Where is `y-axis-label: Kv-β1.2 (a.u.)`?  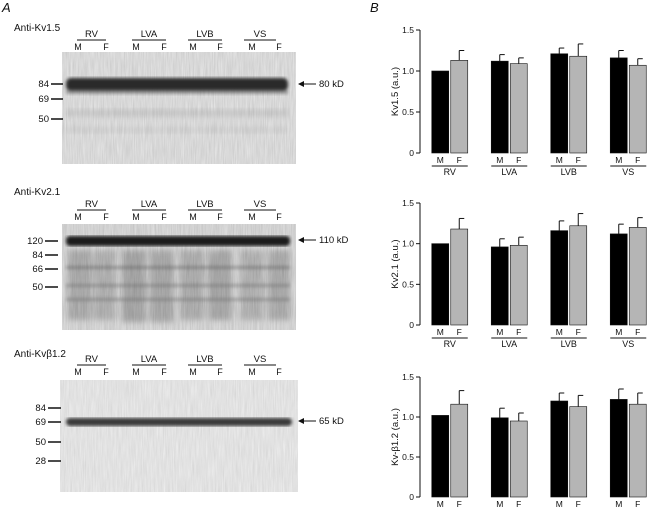 y-axis-label: Kv-β1.2 (a.u.) is located at coordinates (395, 437).